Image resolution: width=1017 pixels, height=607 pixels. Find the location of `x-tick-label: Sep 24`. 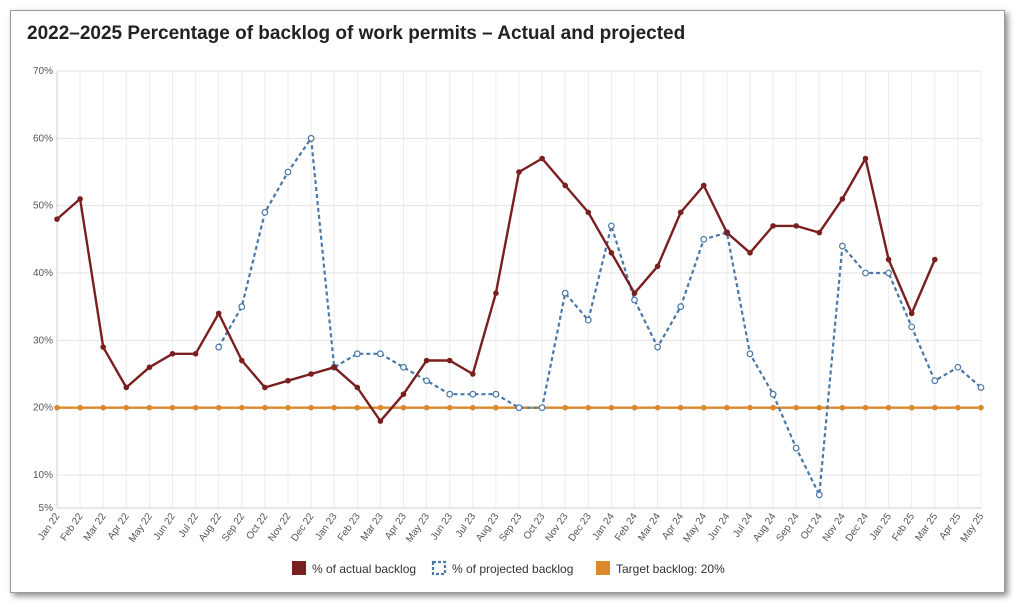

x-tick-label: Sep 24 is located at coordinates (787, 527).